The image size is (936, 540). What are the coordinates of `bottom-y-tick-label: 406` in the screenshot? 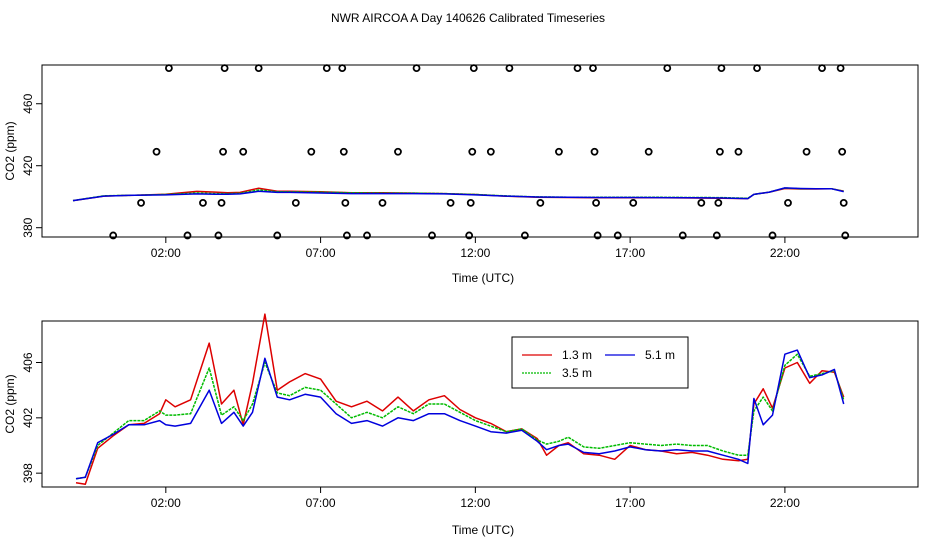 It's located at (28, 362).